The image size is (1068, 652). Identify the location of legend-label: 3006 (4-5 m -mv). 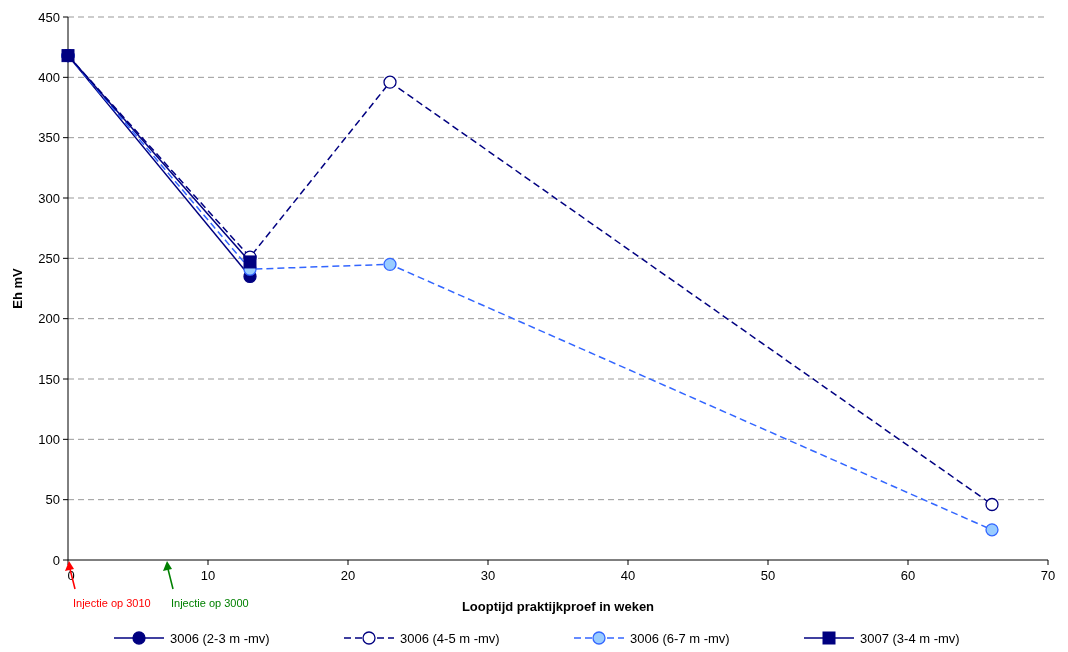
(450, 638).